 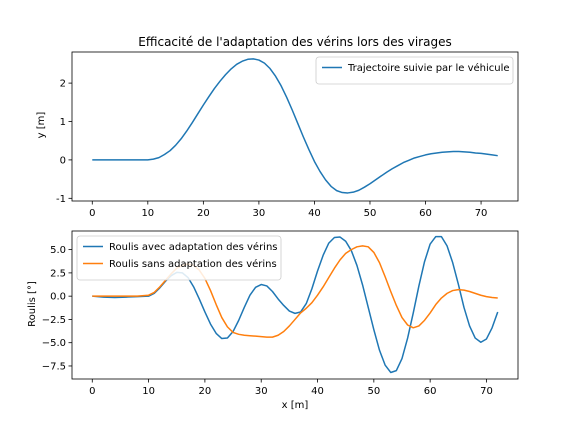 What do you see at coordinates (295, 405) in the screenshot?
I see `bottom-x-axis-label: x [m]` at bounding box center [295, 405].